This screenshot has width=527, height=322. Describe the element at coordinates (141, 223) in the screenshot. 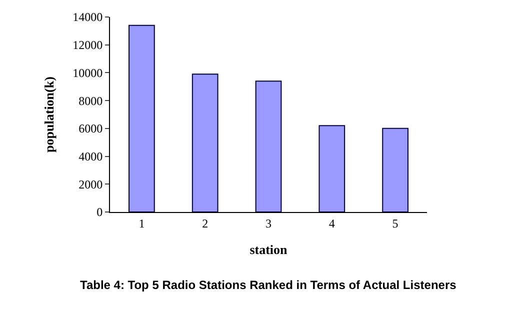

I see `x-tick-label: 1` at that location.